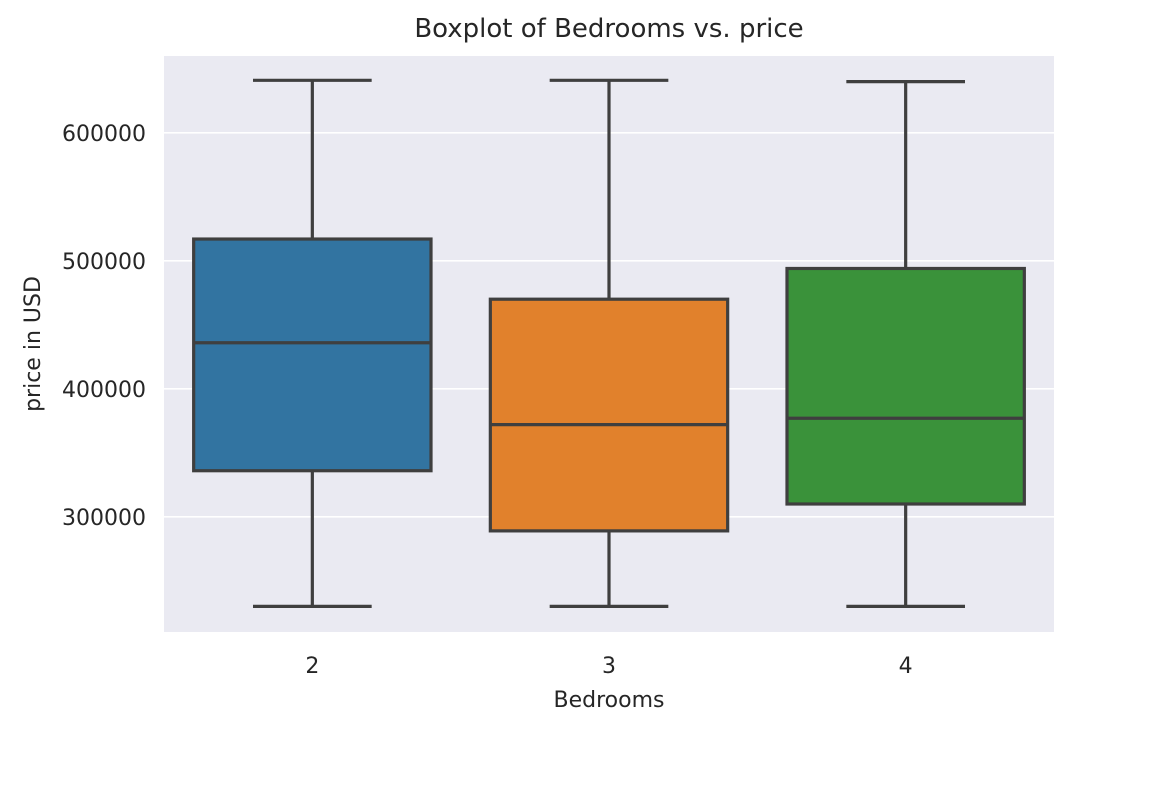 This screenshot has width=1168, height=790. I want to click on y-tick-label: 400000, so click(104, 390).